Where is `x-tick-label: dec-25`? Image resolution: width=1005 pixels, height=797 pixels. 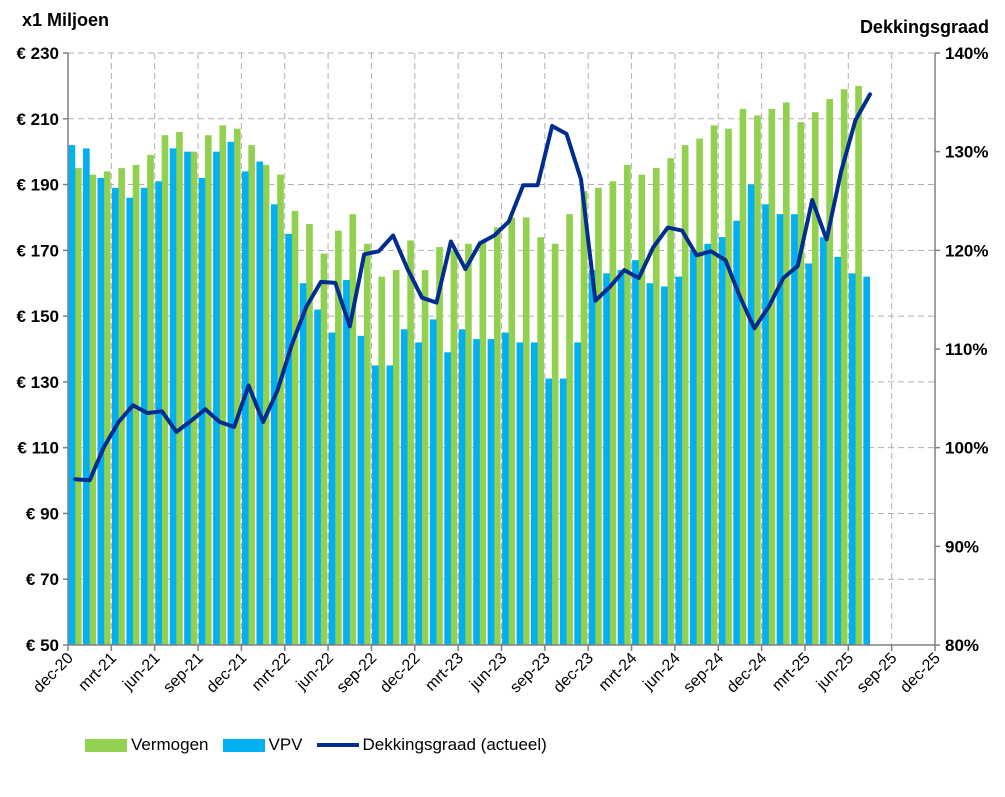 x-tick-label: dec-25 is located at coordinates (920, 673).